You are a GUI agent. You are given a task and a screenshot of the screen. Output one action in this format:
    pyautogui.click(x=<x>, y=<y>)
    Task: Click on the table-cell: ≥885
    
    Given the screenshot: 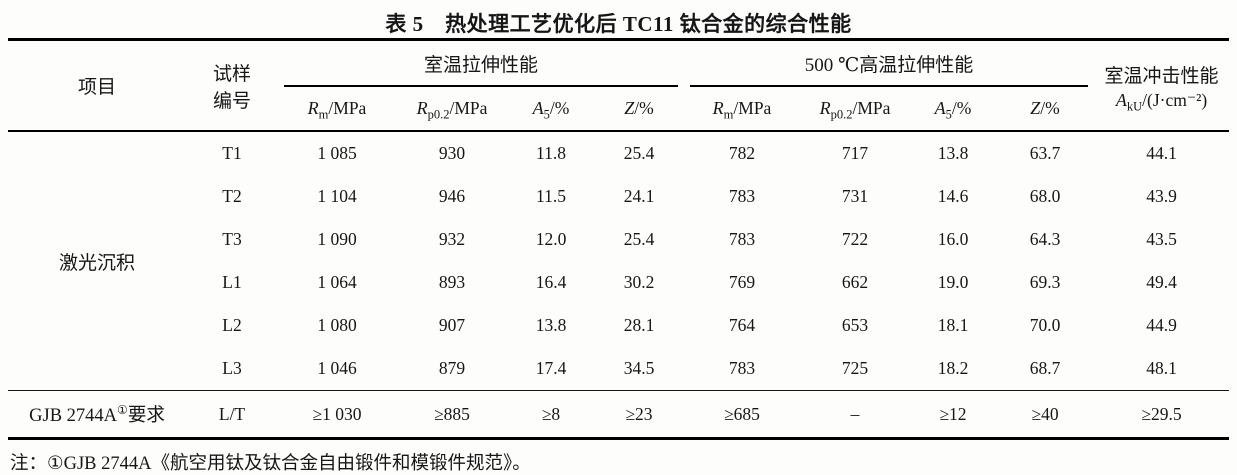 What is the action you would take?
    pyautogui.click(x=452, y=414)
    